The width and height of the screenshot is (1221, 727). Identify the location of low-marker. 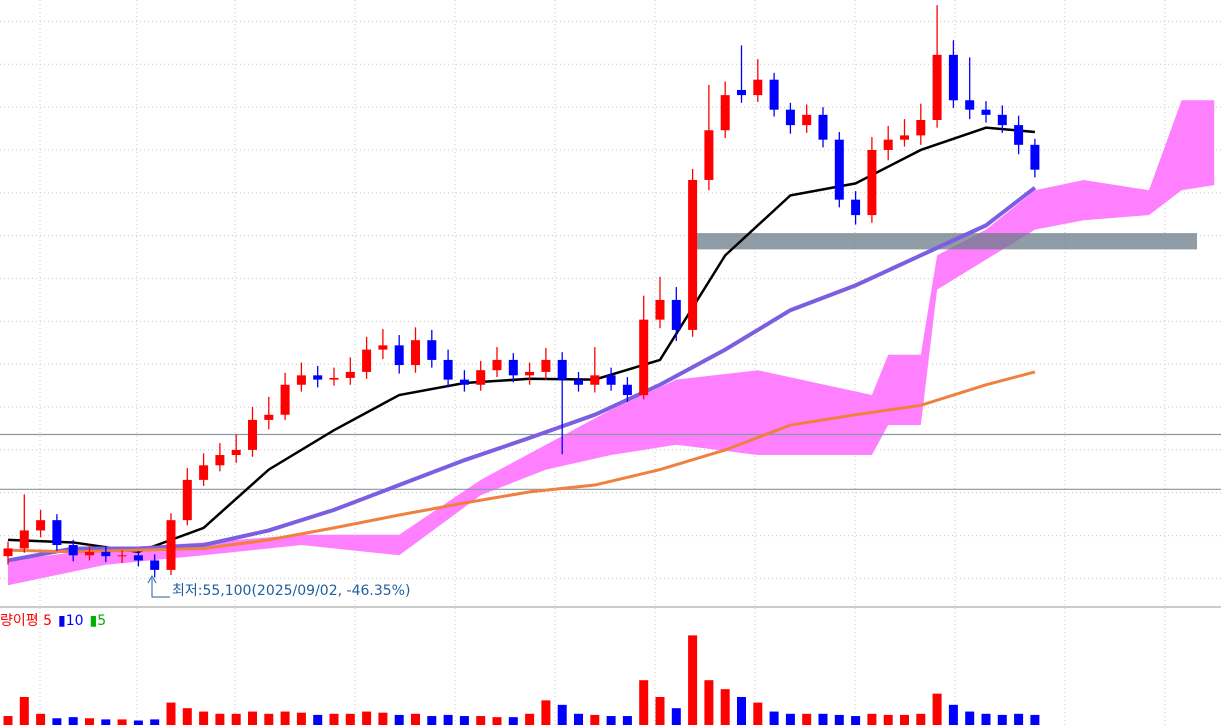
(158, 586).